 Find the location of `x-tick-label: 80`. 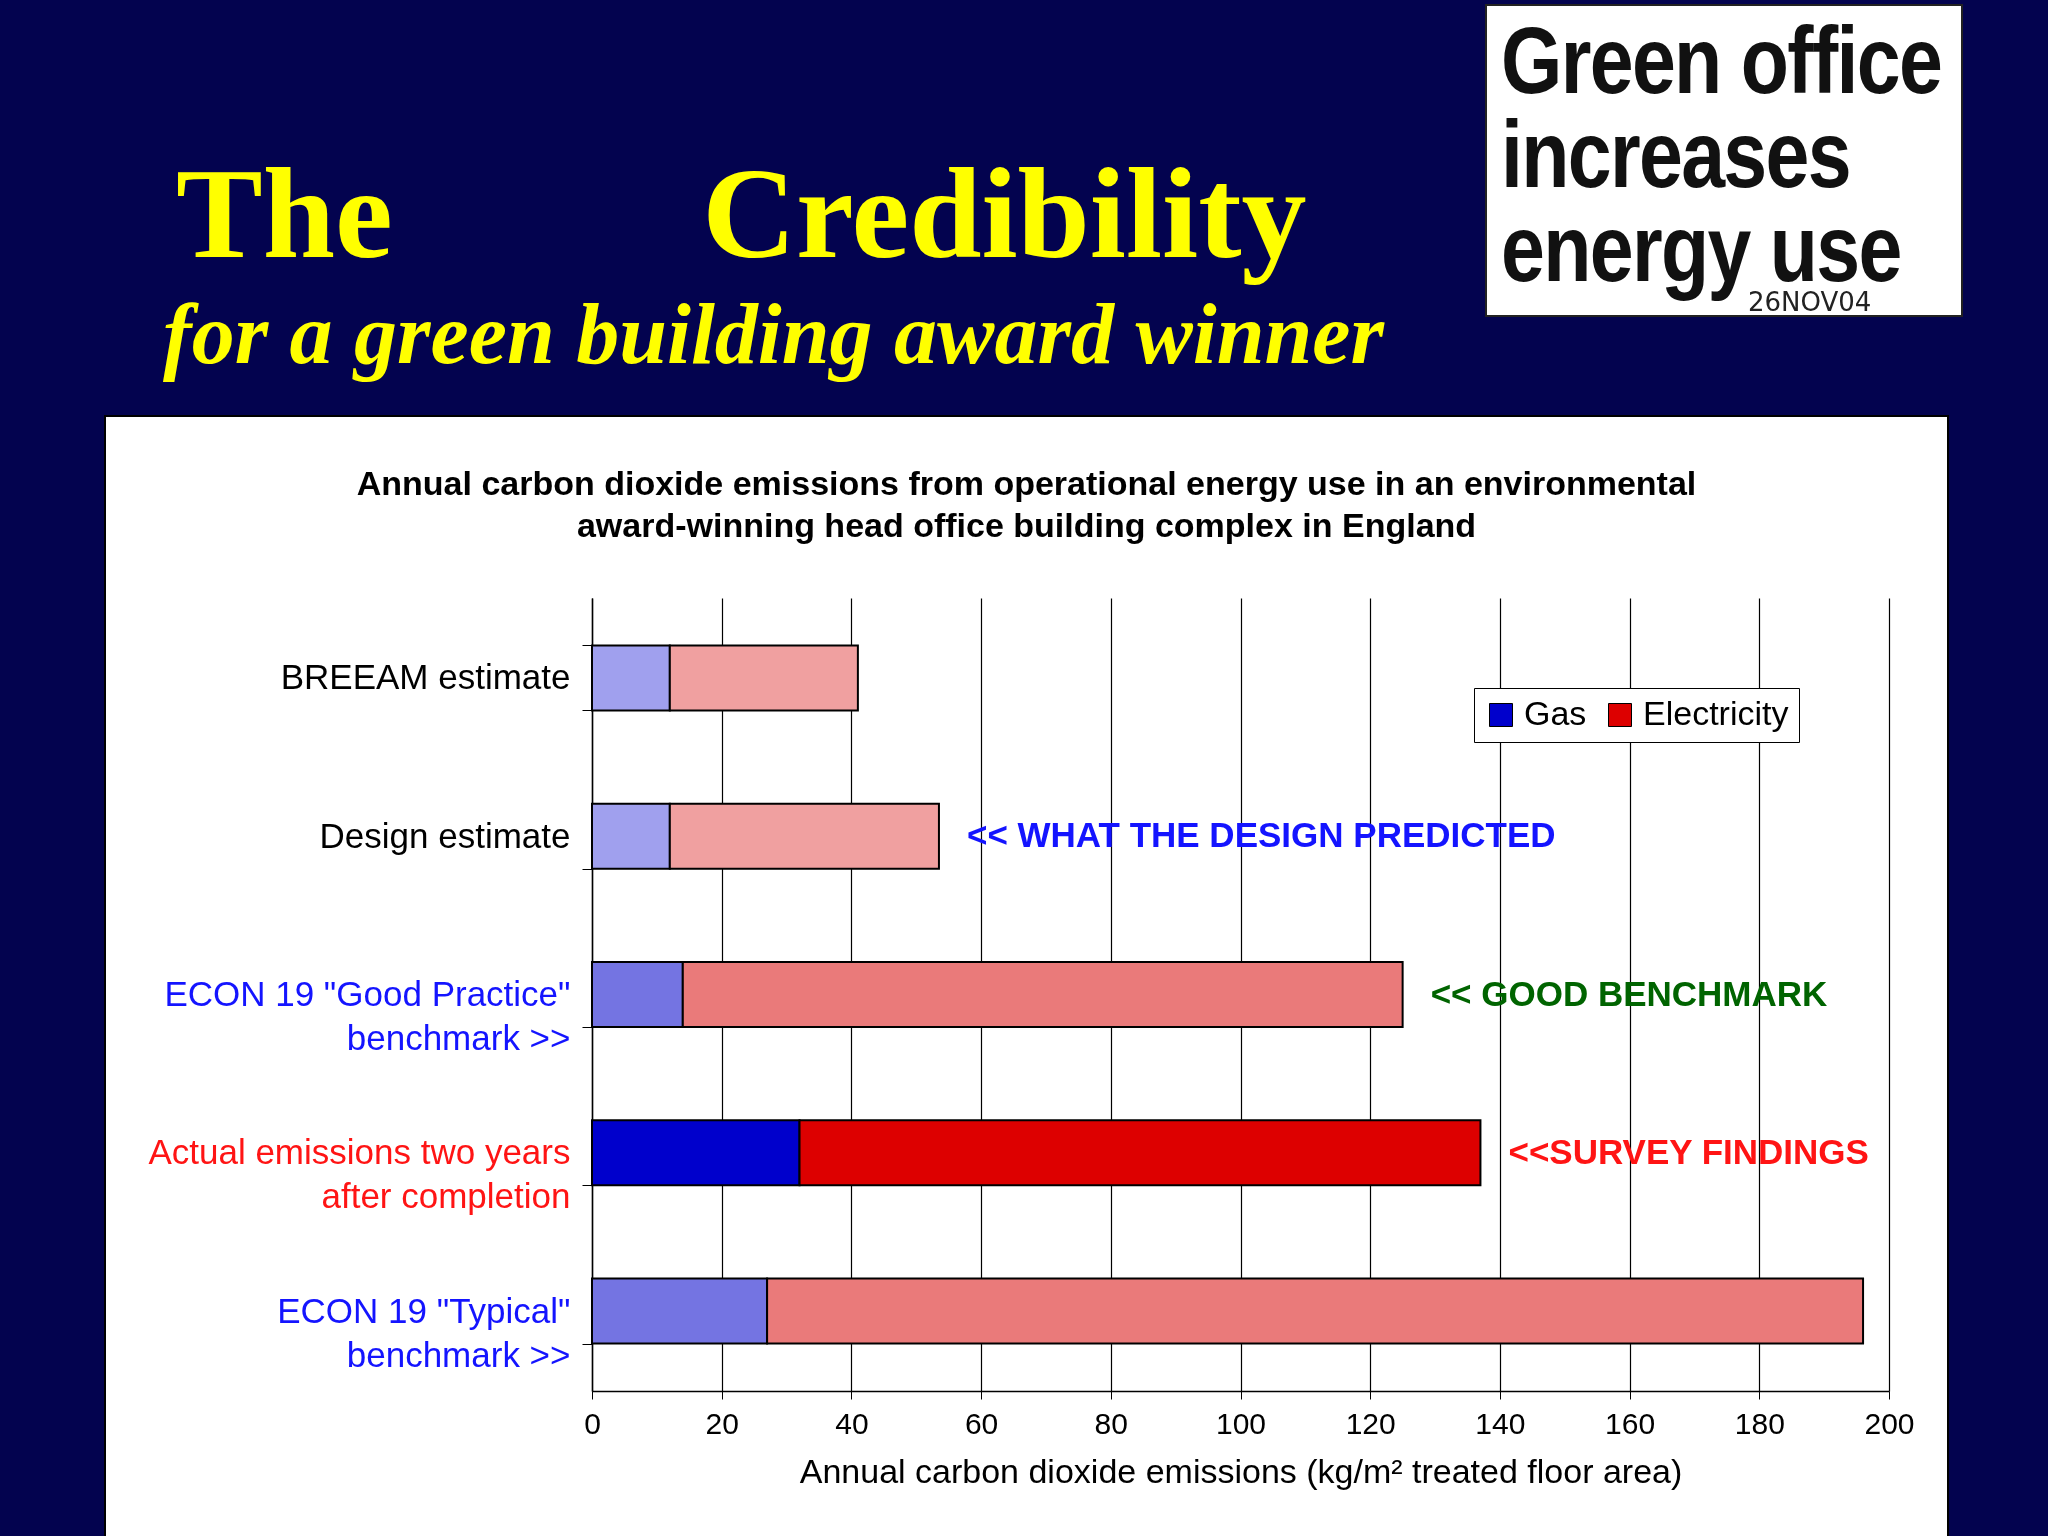

x-tick-label: 80 is located at coordinates (1111, 1423).